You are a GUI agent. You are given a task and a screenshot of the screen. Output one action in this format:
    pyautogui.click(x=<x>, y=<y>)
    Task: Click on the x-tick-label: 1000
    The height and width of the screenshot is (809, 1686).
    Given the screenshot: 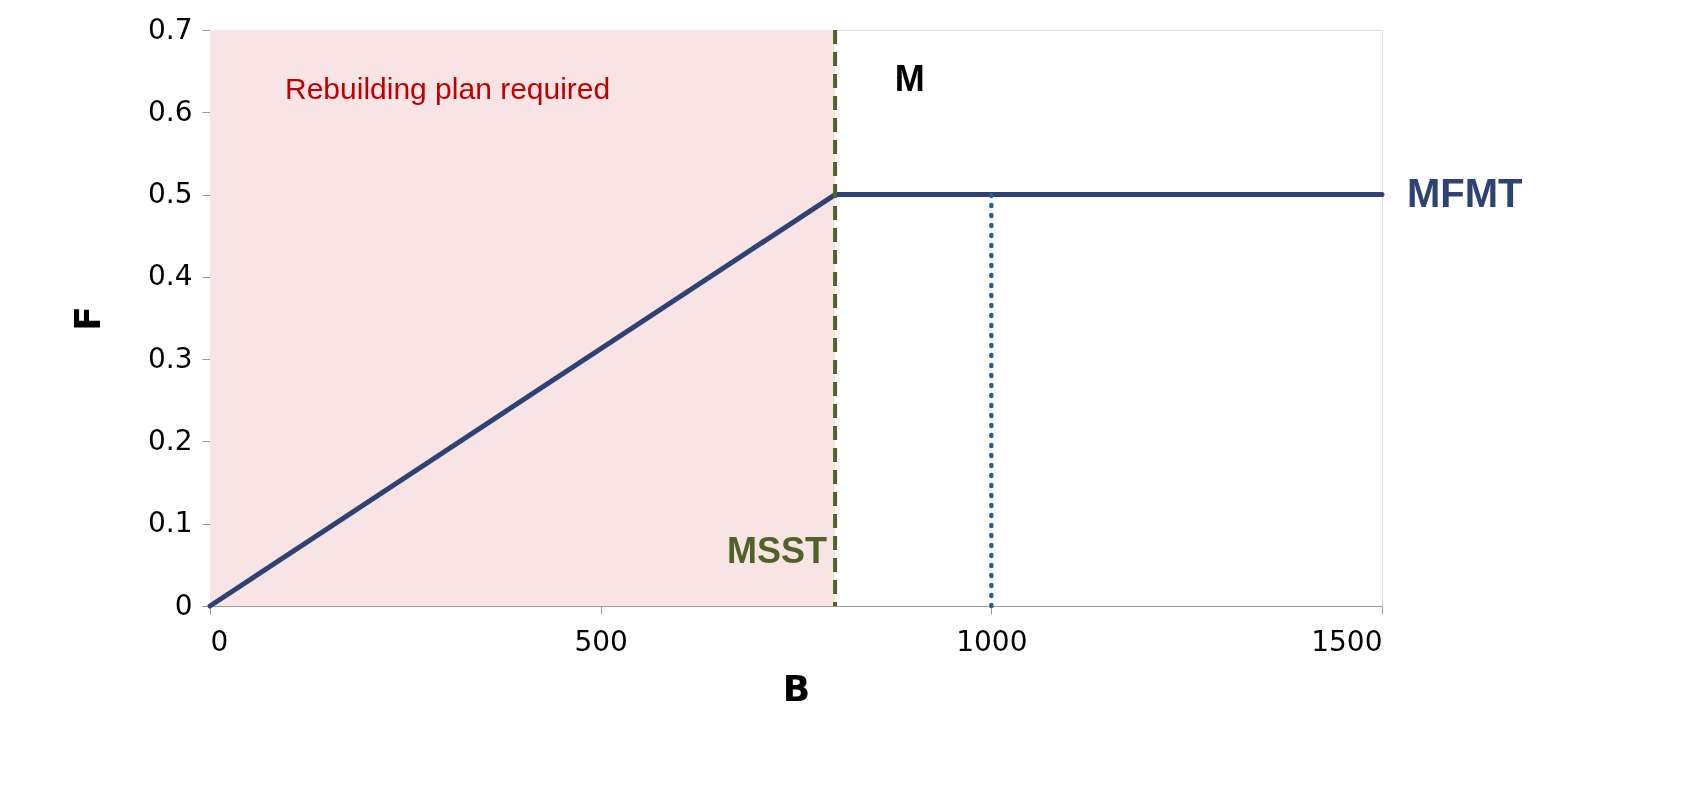 What is the action you would take?
    pyautogui.click(x=992, y=641)
    